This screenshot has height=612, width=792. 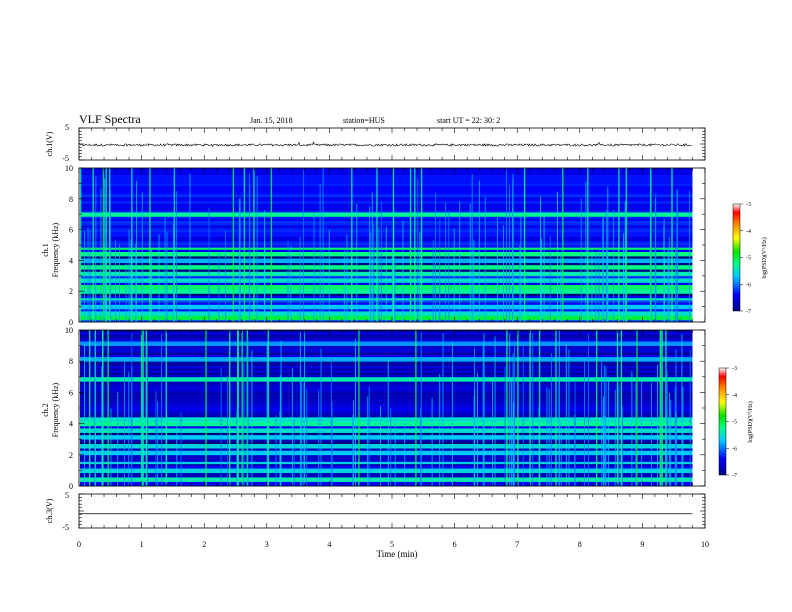 What do you see at coordinates (45, 410) in the screenshot?
I see `ch2-spectrogram-ylabel: ch.2` at bounding box center [45, 410].